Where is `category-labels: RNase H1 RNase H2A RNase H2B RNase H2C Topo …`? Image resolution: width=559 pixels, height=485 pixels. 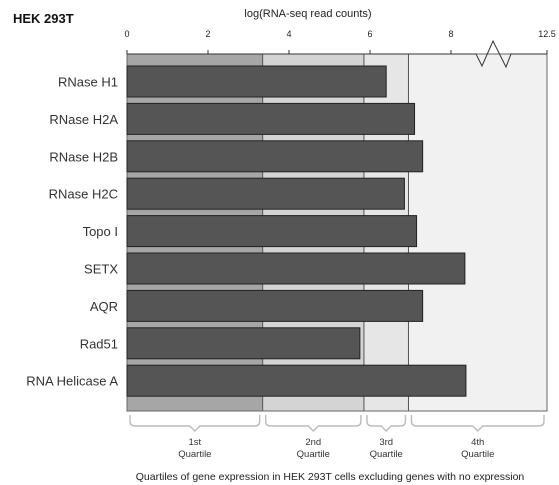 category-labels: RNase H1 RNase H2A RNase H2B RNase H2C Topo … is located at coordinates (72, 232).